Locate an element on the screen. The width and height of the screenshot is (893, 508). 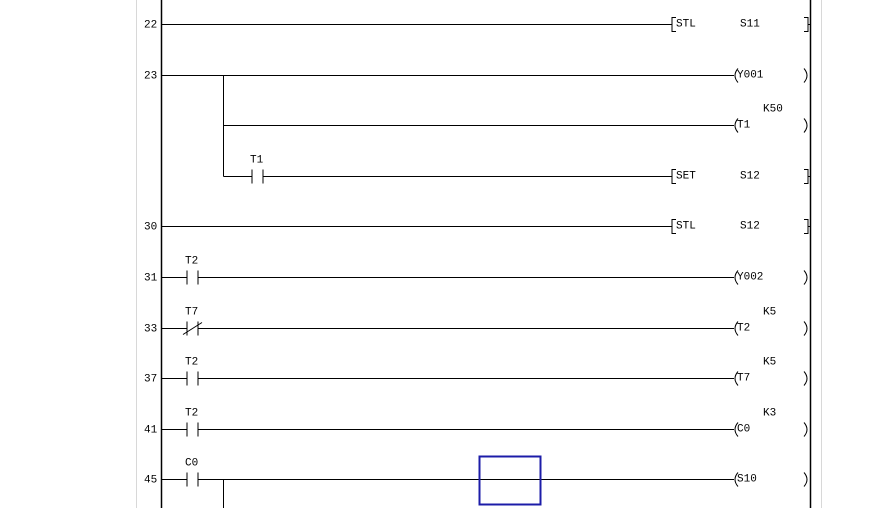
step-number: 37 is located at coordinates (150, 380).